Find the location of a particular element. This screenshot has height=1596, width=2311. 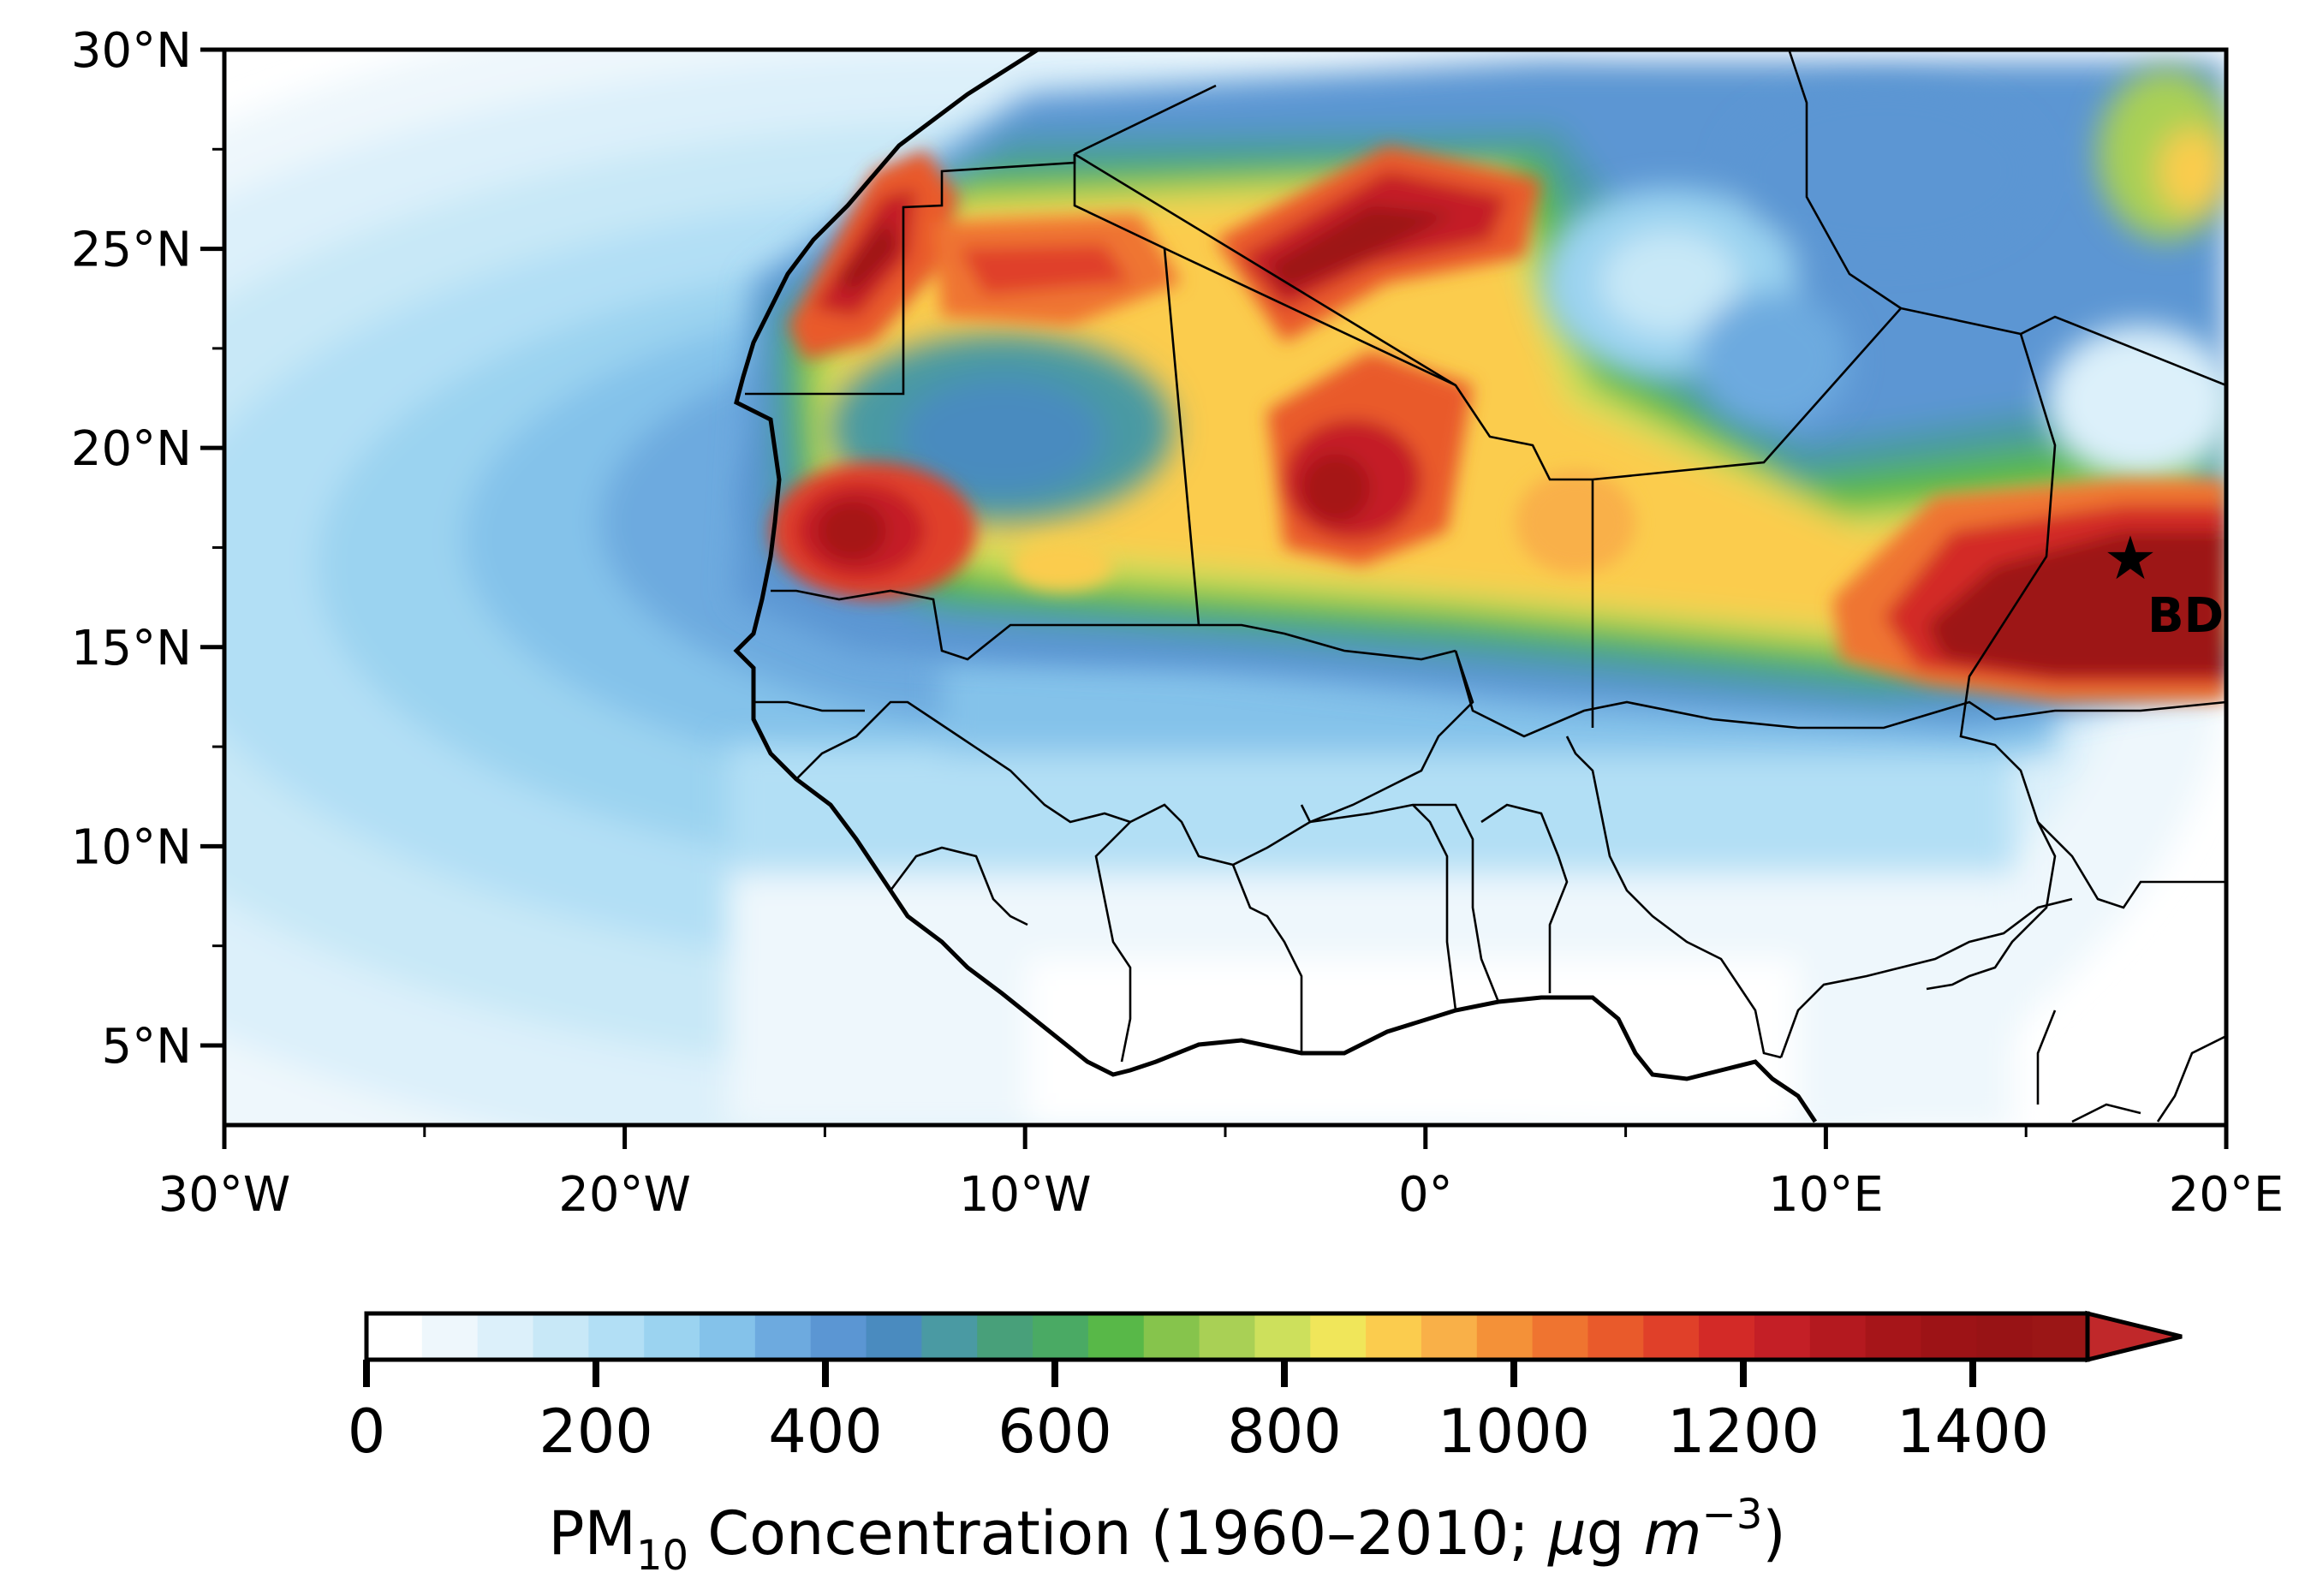

colorbar-tick-label: 1400 is located at coordinates (1973, 1431).